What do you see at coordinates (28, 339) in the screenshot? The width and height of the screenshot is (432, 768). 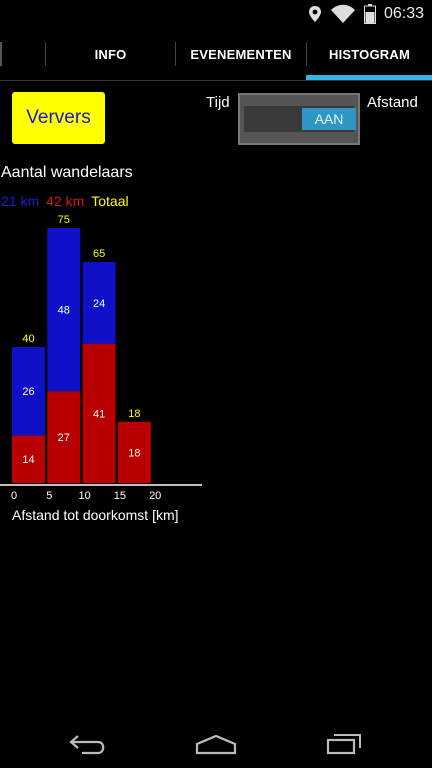 I see `bar-total-label: 40` at bounding box center [28, 339].